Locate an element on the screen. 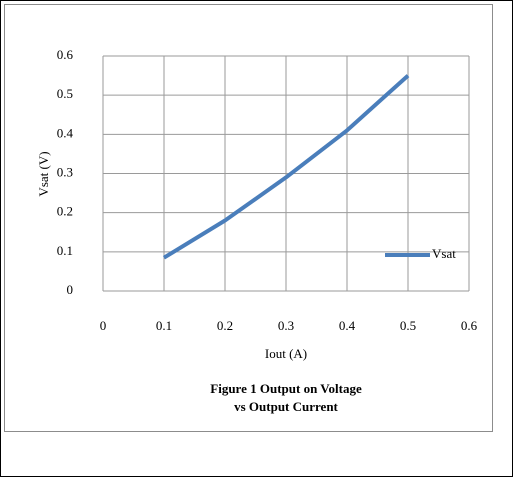  y-tick-label: 0.3 is located at coordinates (65, 171).